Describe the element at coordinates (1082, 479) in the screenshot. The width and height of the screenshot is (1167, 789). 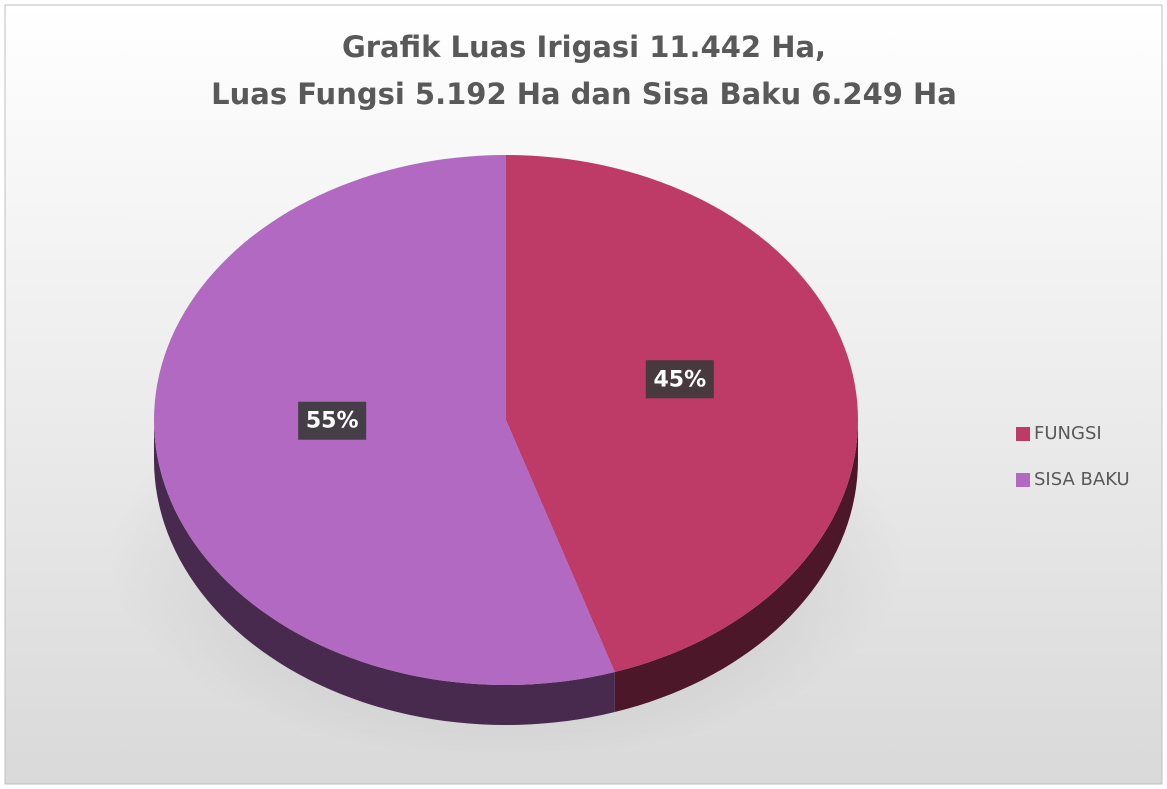
I see `legend-label: SISA BAKU` at that location.